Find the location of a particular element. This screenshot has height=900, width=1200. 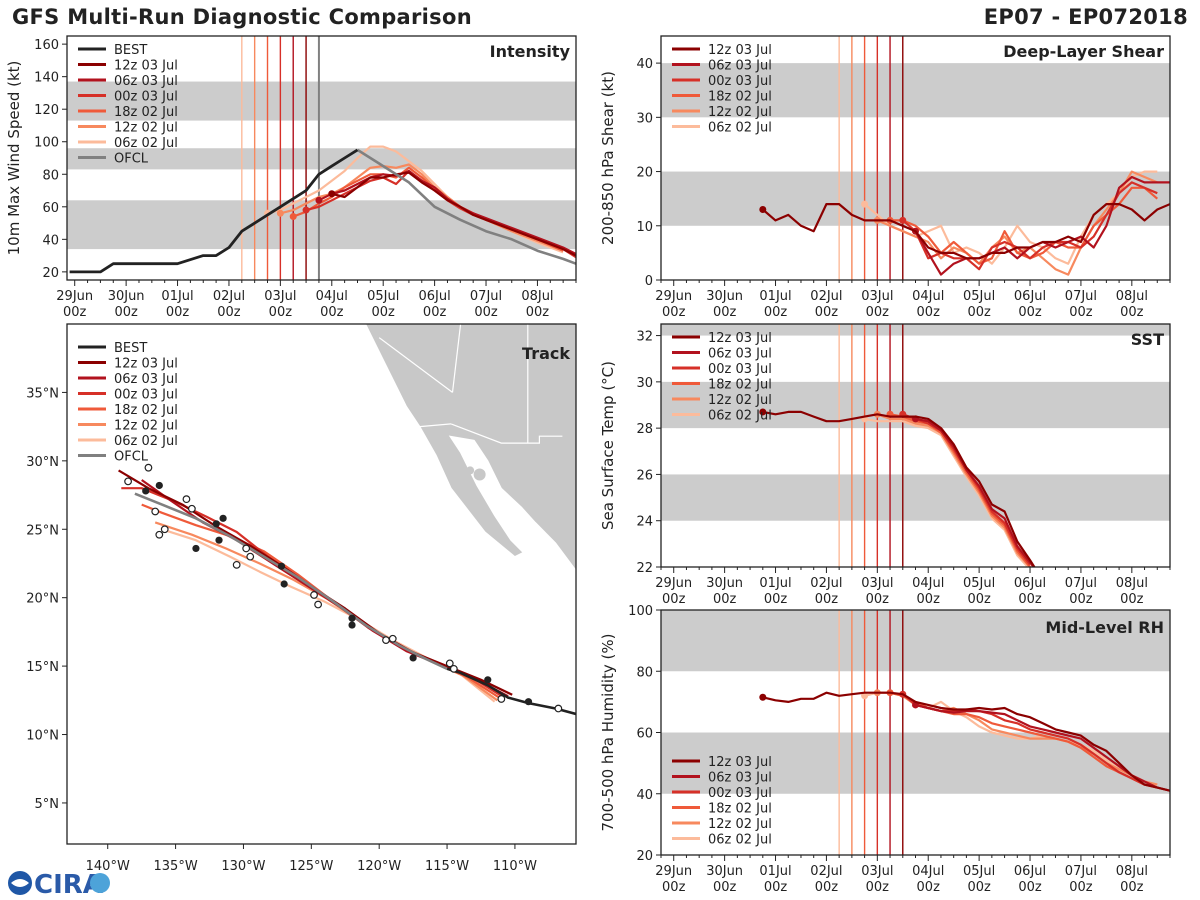

track-legend-label: 12z 03 Jul is located at coordinates (146, 364).